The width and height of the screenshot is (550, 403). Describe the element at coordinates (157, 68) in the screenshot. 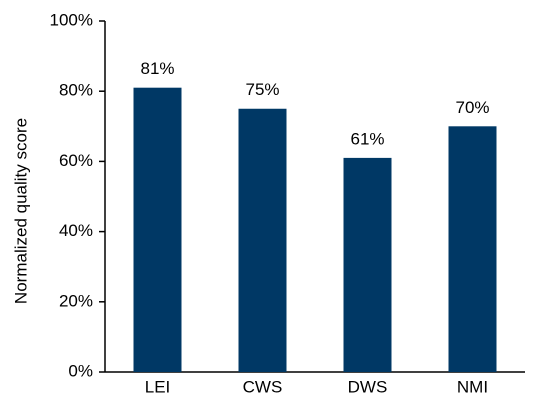

I see `data-label: 81%` at that location.